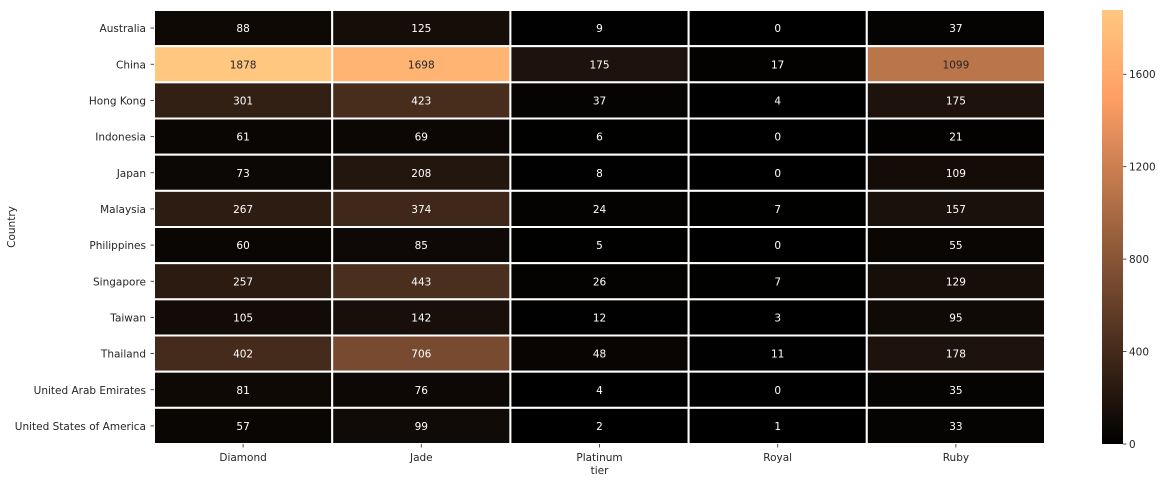 Image resolution: width=1162 pixels, height=483 pixels. I want to click on cell-value-label: 8, so click(599, 174).